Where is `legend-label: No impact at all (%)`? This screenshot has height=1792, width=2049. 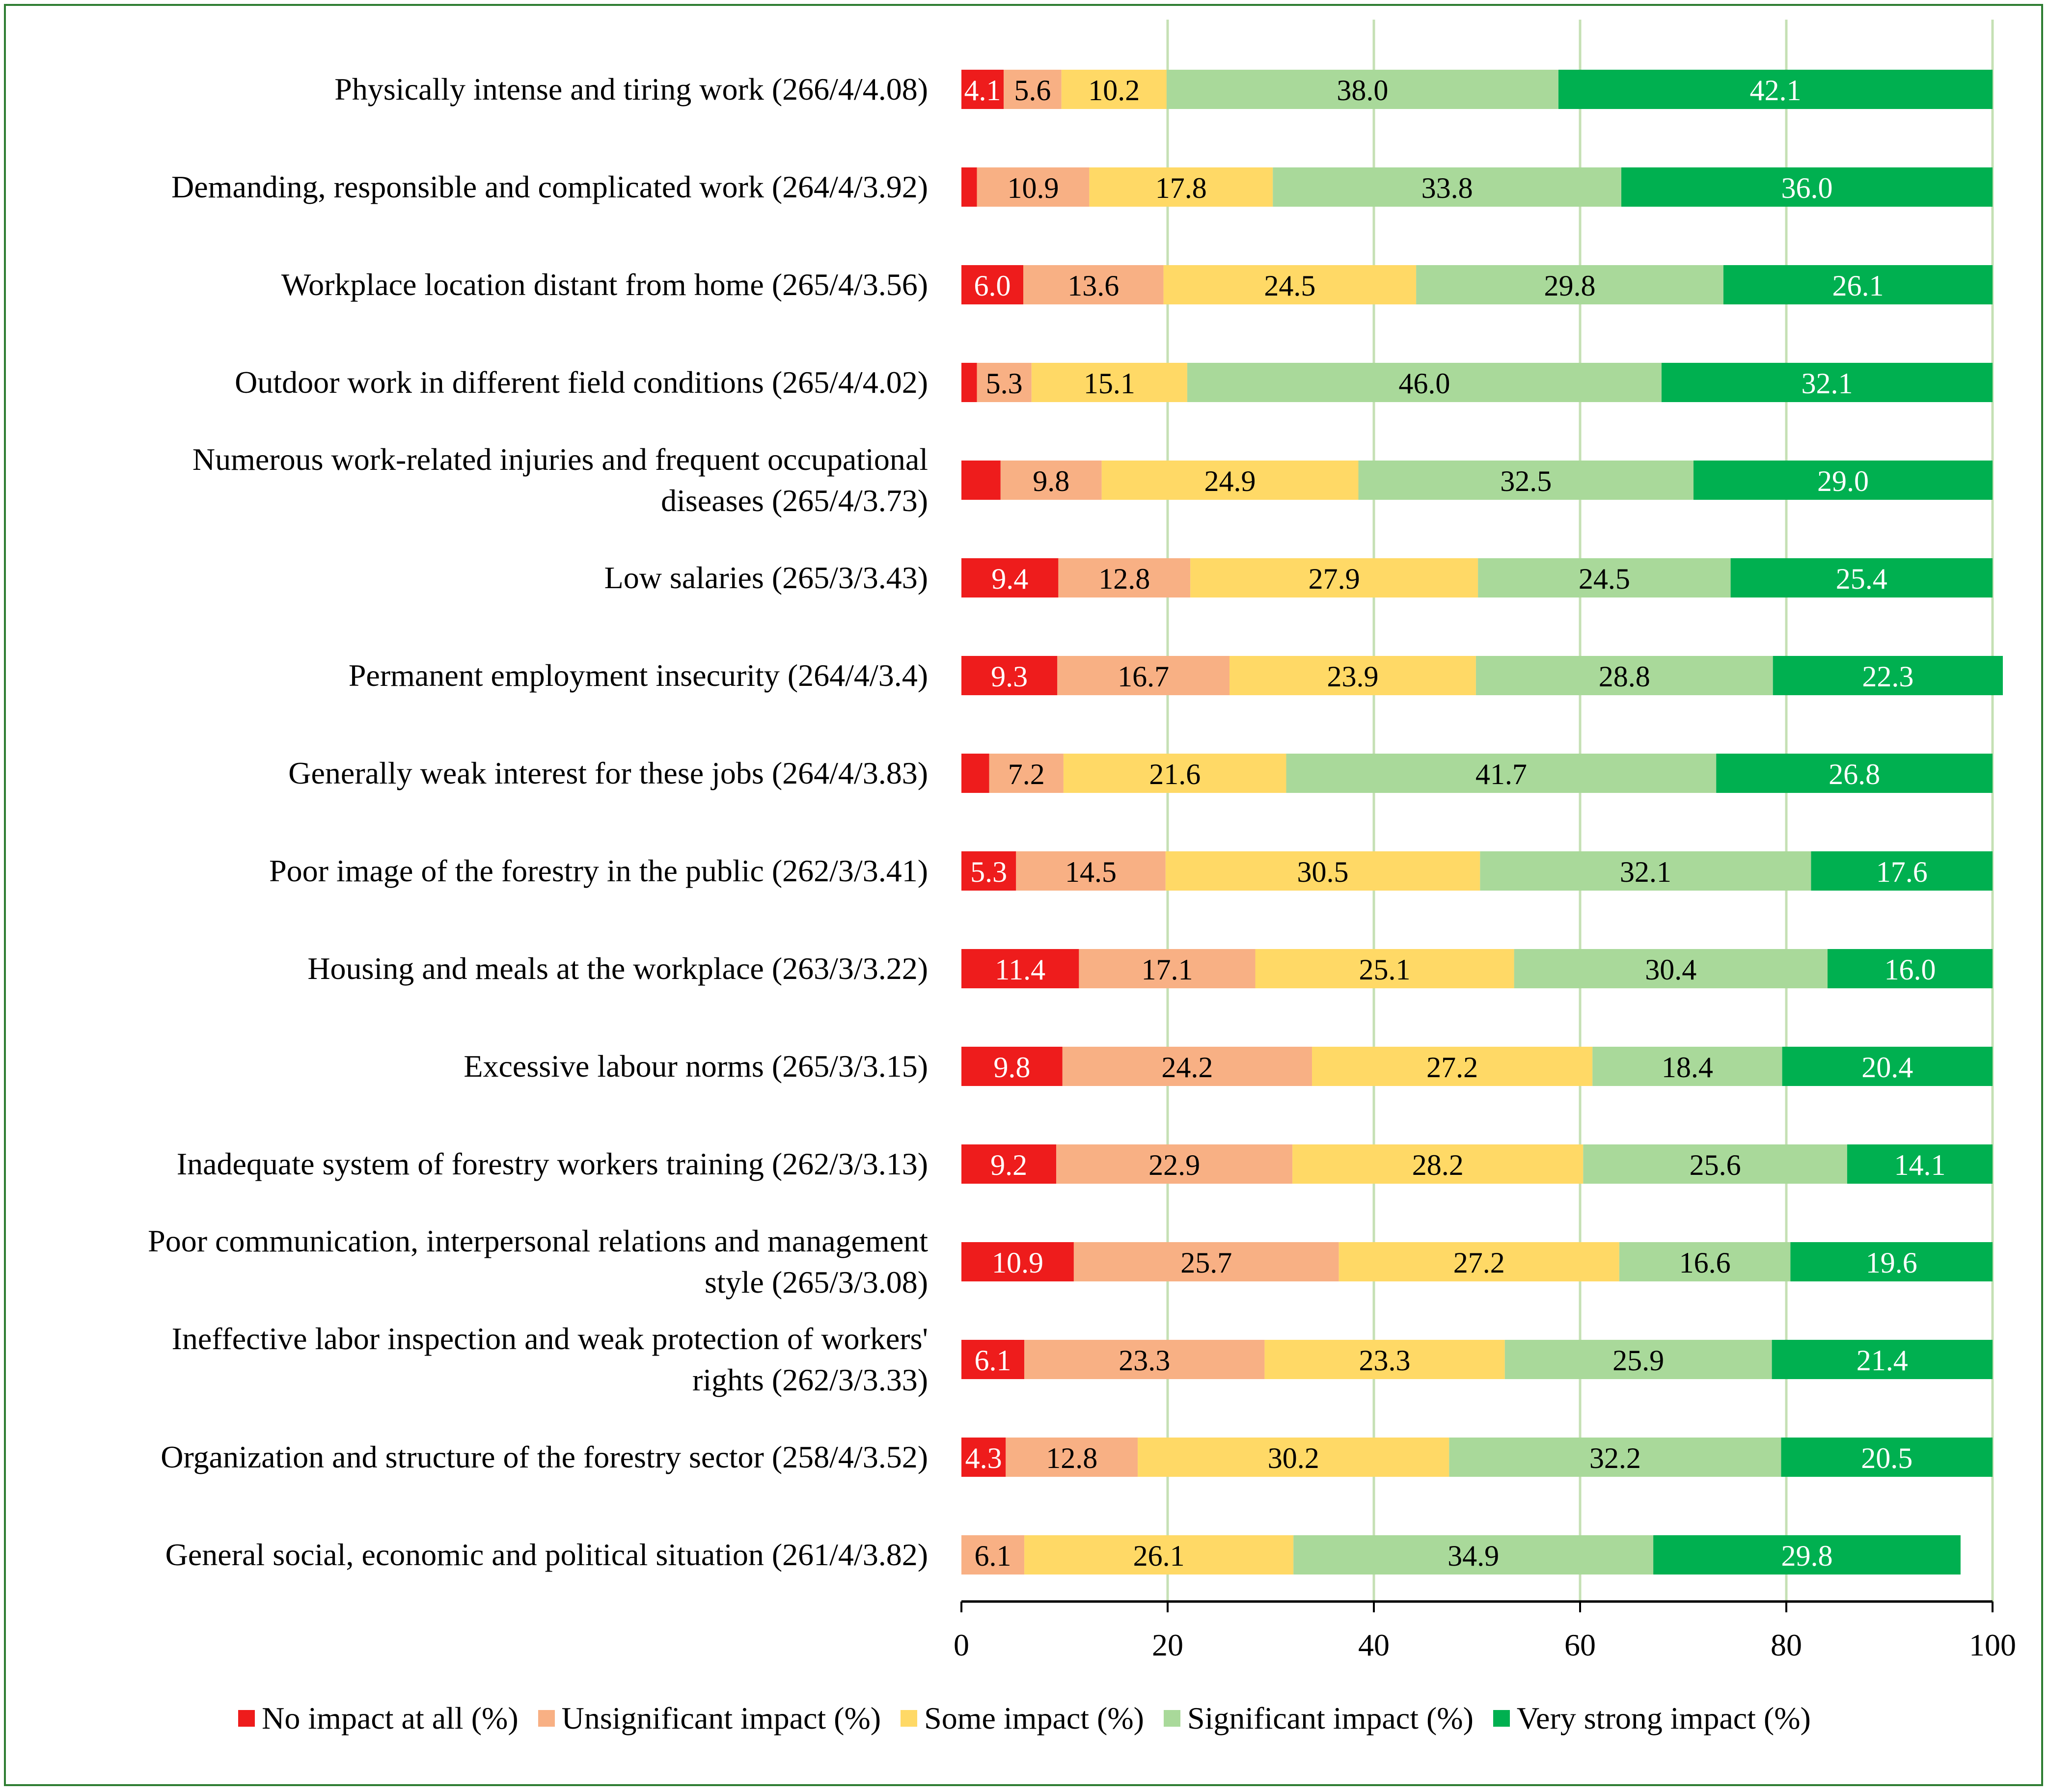 legend-label: No impact at all (%) is located at coordinates (391, 1718).